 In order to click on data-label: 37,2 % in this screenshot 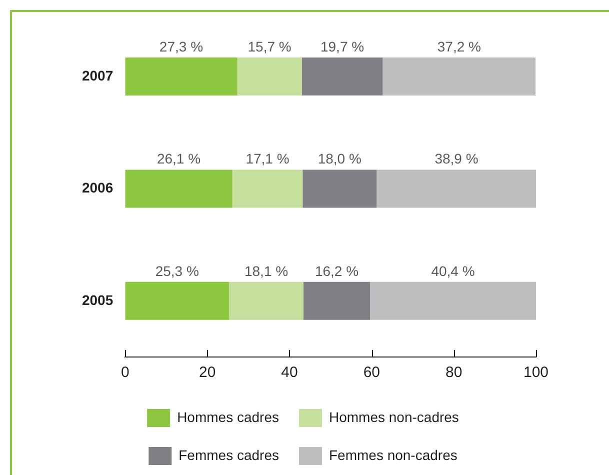, I will do `click(459, 46)`.